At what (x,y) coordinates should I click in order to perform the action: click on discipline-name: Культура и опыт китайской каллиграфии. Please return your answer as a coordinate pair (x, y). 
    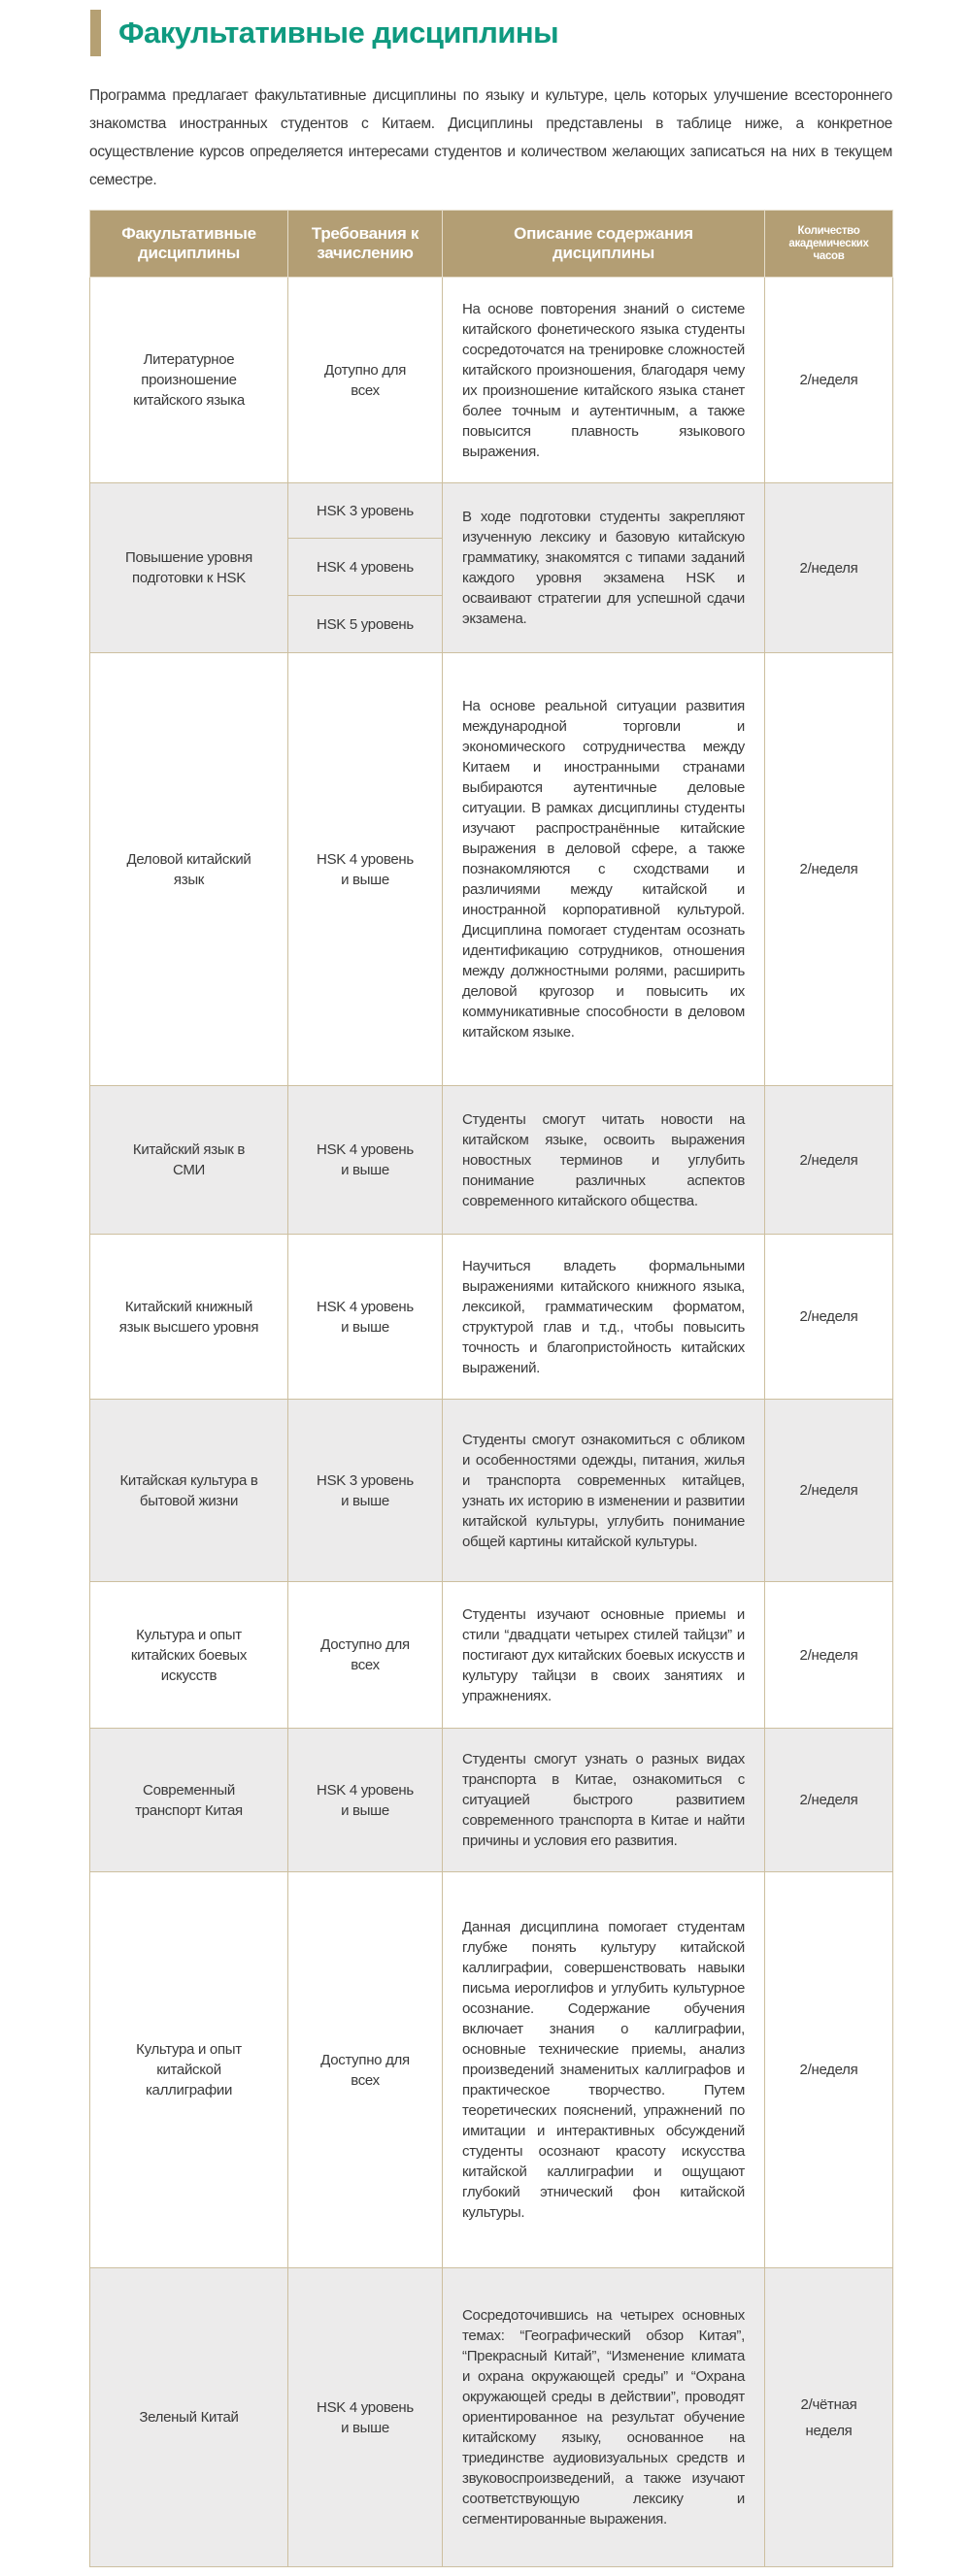
    Looking at the image, I should click on (188, 2069).